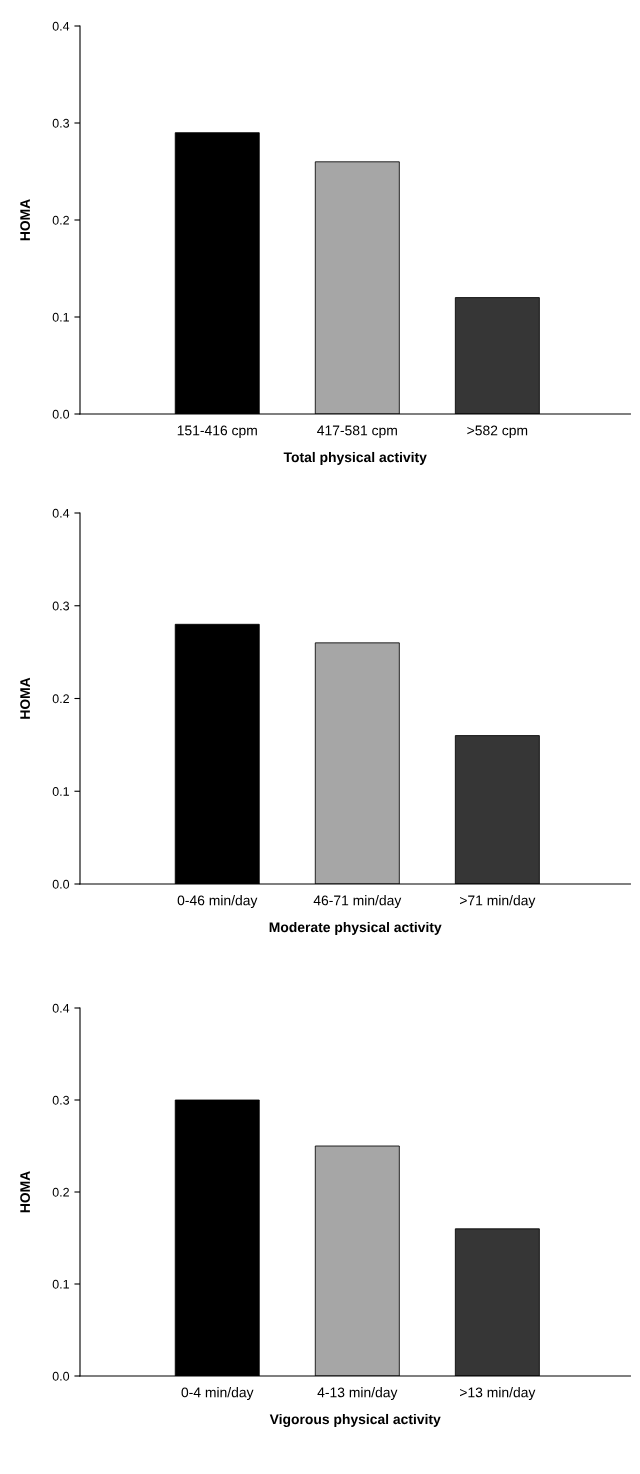 The height and width of the screenshot is (1474, 640). Describe the element at coordinates (355, 458) in the screenshot. I see `x-axis-title: Total physical activity` at that location.